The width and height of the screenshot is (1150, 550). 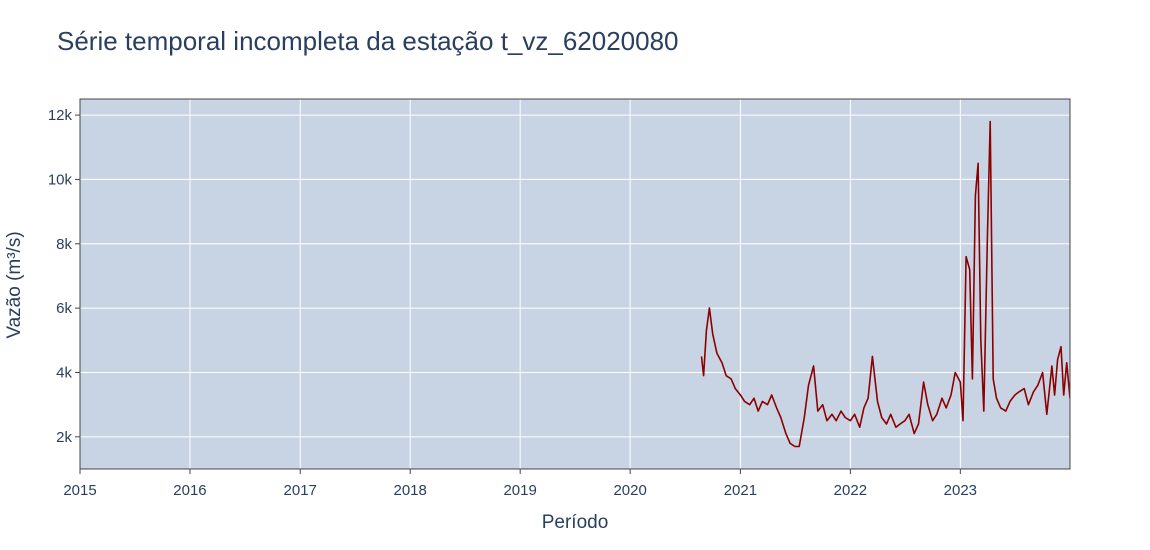 What do you see at coordinates (64, 437) in the screenshot?
I see `y-tick-label: 2k` at bounding box center [64, 437].